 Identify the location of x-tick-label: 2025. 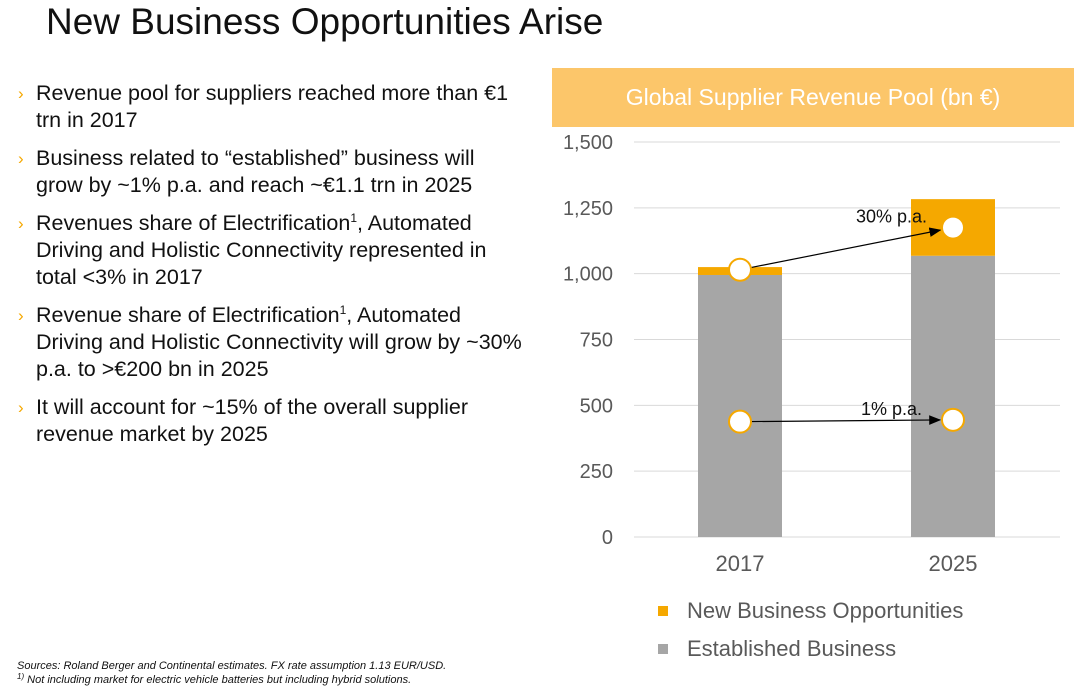
(953, 563).